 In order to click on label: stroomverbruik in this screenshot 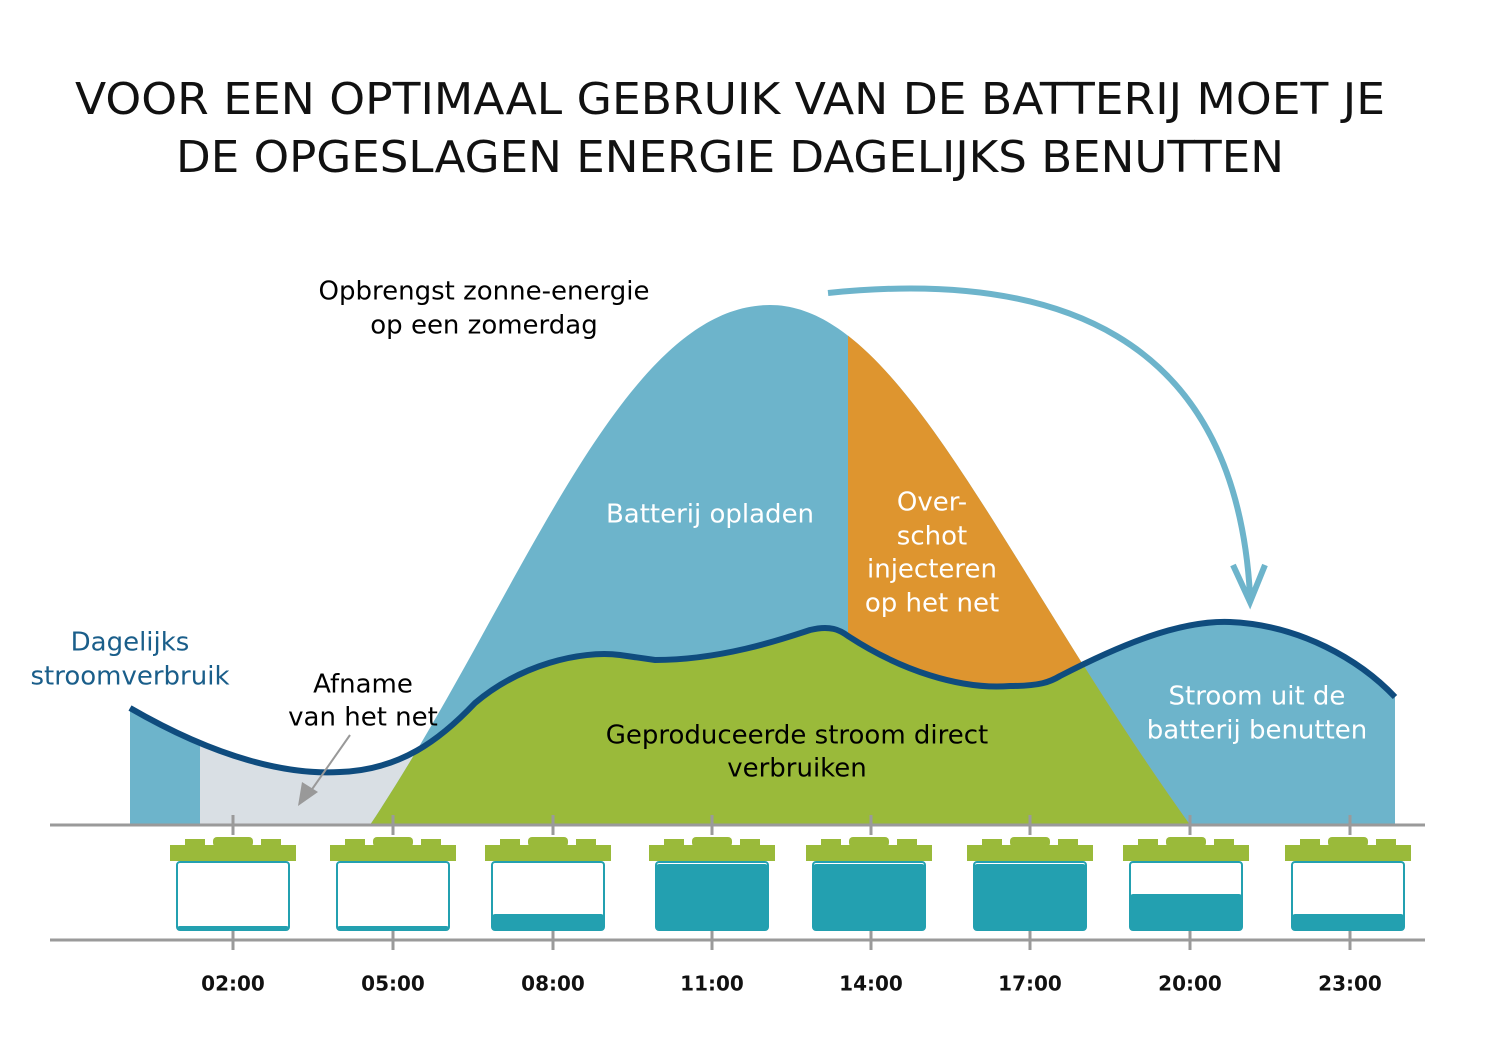, I will do `click(129, 677)`.